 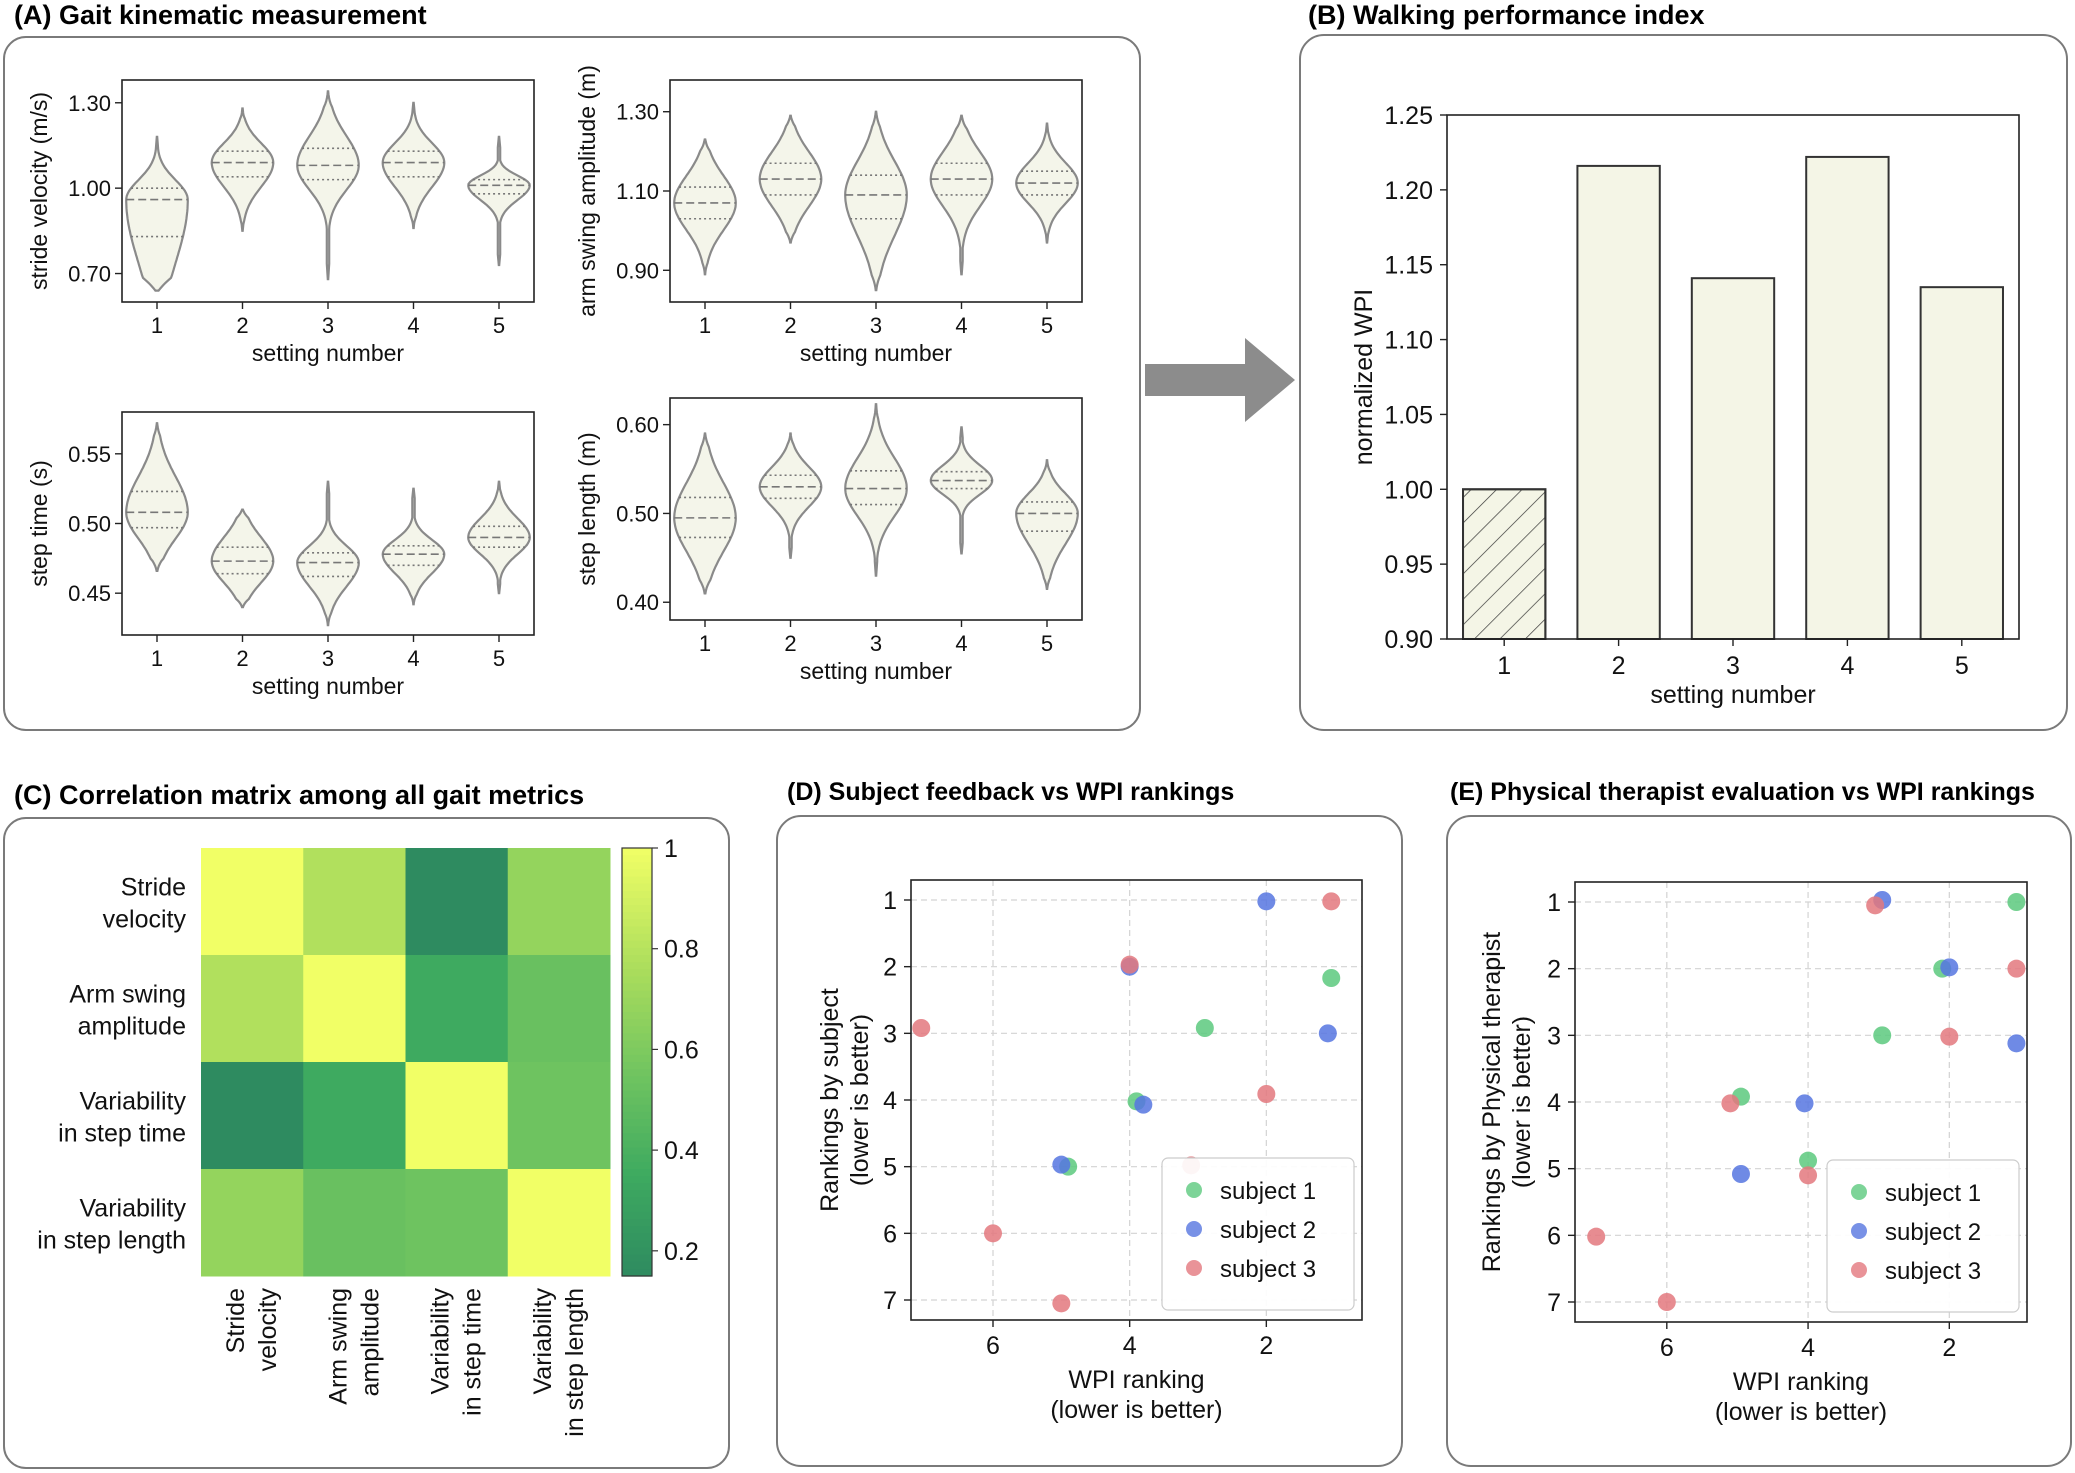 What do you see at coordinates (1667, 1348) in the screenshot?
I see `x-tick-label: 6` at bounding box center [1667, 1348].